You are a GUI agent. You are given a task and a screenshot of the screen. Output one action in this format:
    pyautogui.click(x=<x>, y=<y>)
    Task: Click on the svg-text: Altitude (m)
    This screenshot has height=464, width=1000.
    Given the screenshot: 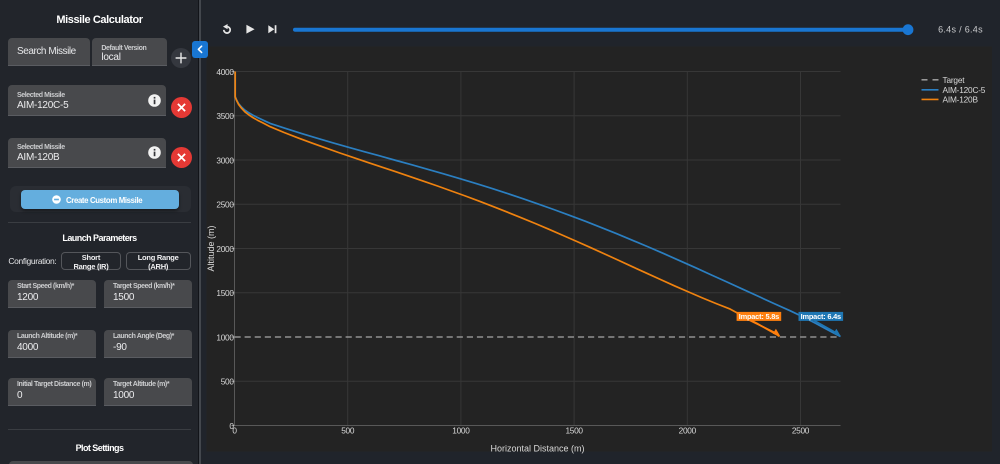 What is the action you would take?
    pyautogui.click(x=211, y=248)
    